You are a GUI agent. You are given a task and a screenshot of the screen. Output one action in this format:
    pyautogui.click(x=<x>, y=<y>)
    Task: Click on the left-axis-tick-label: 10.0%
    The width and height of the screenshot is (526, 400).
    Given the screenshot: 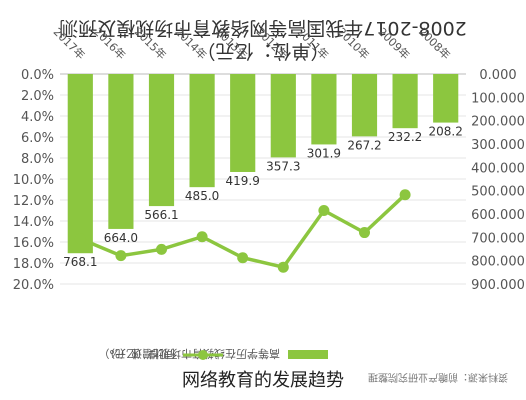 What is the action you would take?
    pyautogui.click(x=33, y=180)
    